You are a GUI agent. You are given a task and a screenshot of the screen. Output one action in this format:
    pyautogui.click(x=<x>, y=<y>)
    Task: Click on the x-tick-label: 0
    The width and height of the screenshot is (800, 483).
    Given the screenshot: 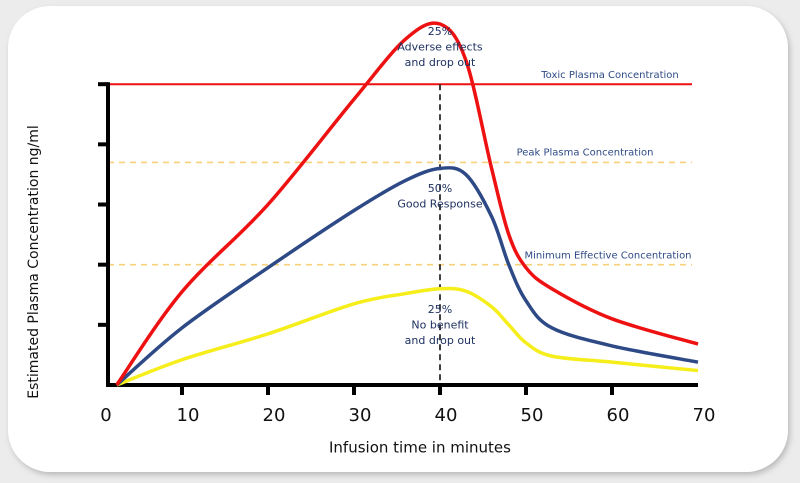 What is the action you would take?
    pyautogui.click(x=105, y=415)
    